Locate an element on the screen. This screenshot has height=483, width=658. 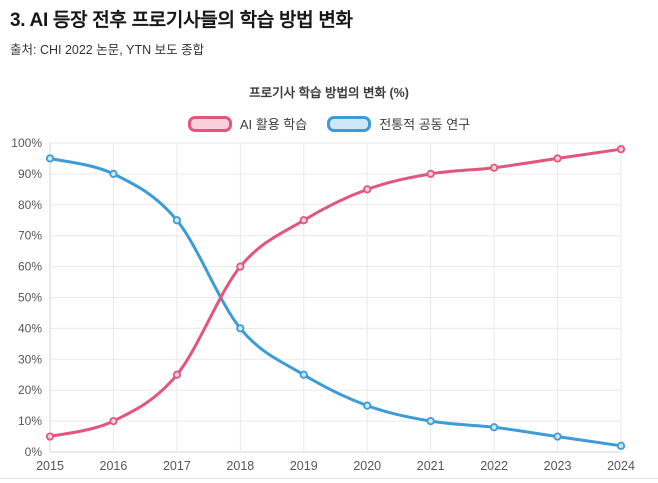
x-axis-tick-label: 2024 is located at coordinates (621, 466).